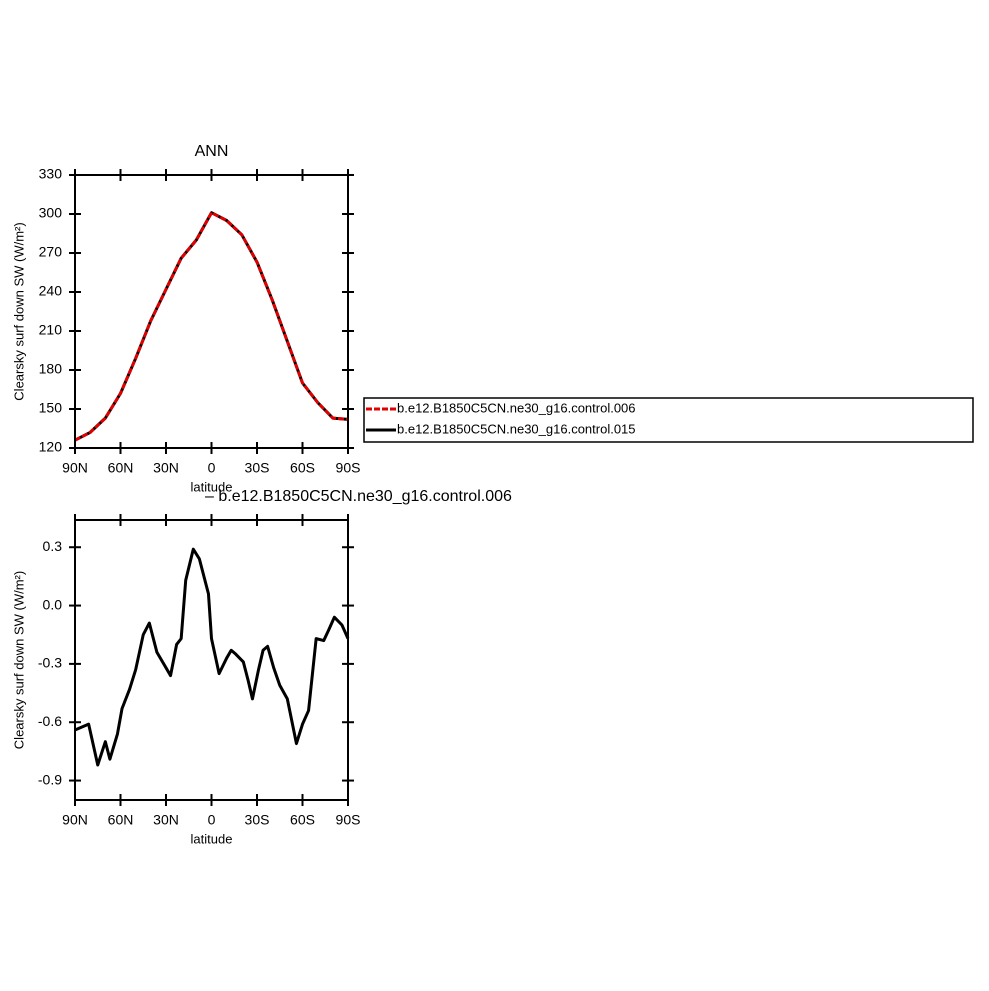  I want to click on y-tick-label: -0.6, so click(50, 721).